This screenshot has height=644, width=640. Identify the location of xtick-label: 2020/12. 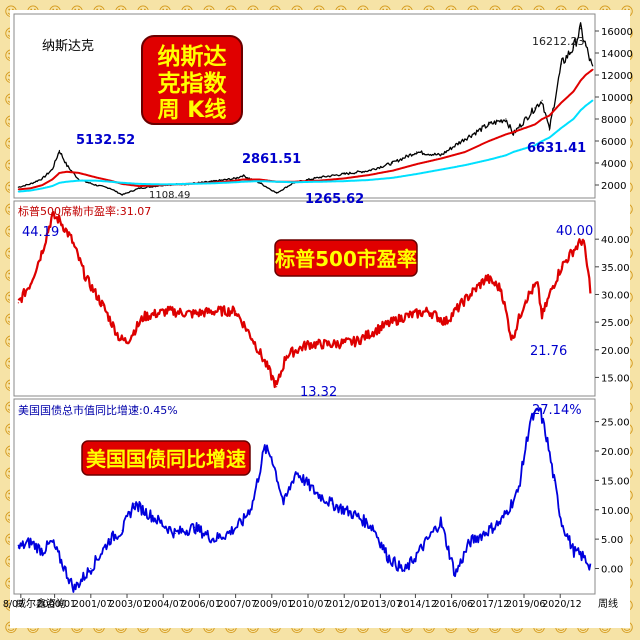
(561, 604).